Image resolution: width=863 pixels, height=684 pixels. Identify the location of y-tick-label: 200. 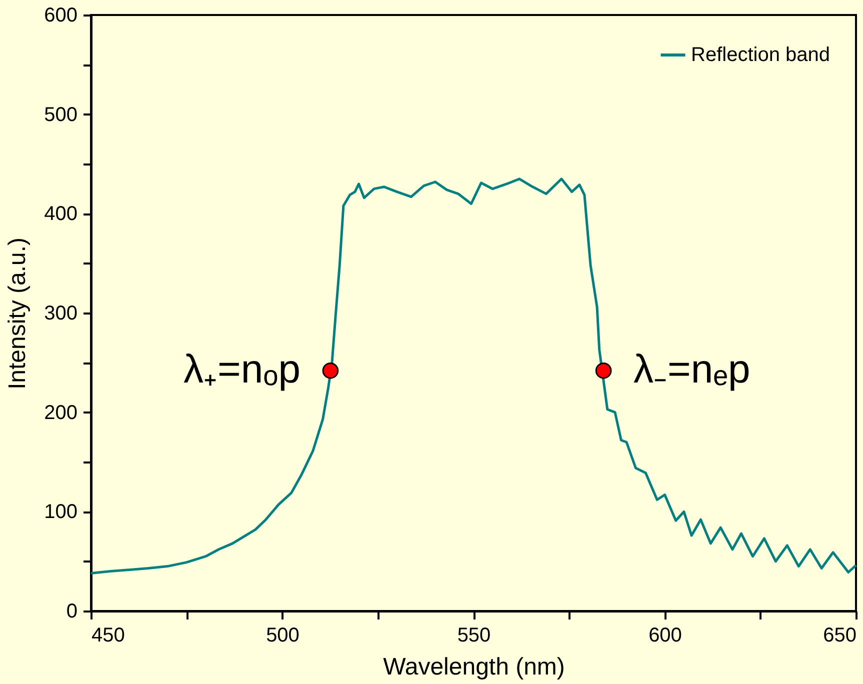
(61, 413).